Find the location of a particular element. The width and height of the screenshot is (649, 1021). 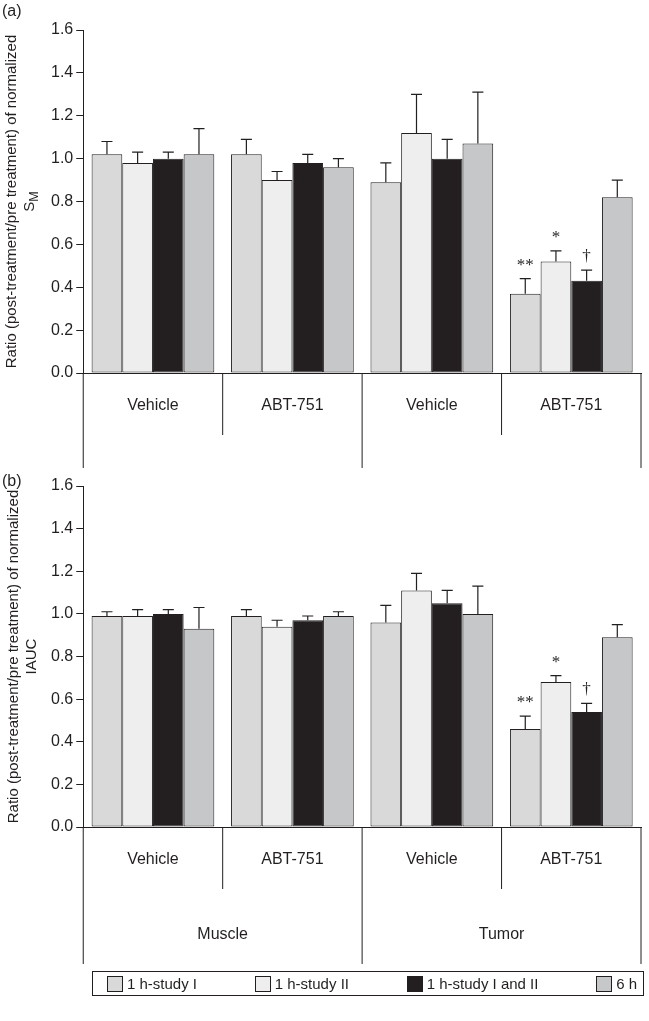

chart-title: (a) is located at coordinates (12, 11).